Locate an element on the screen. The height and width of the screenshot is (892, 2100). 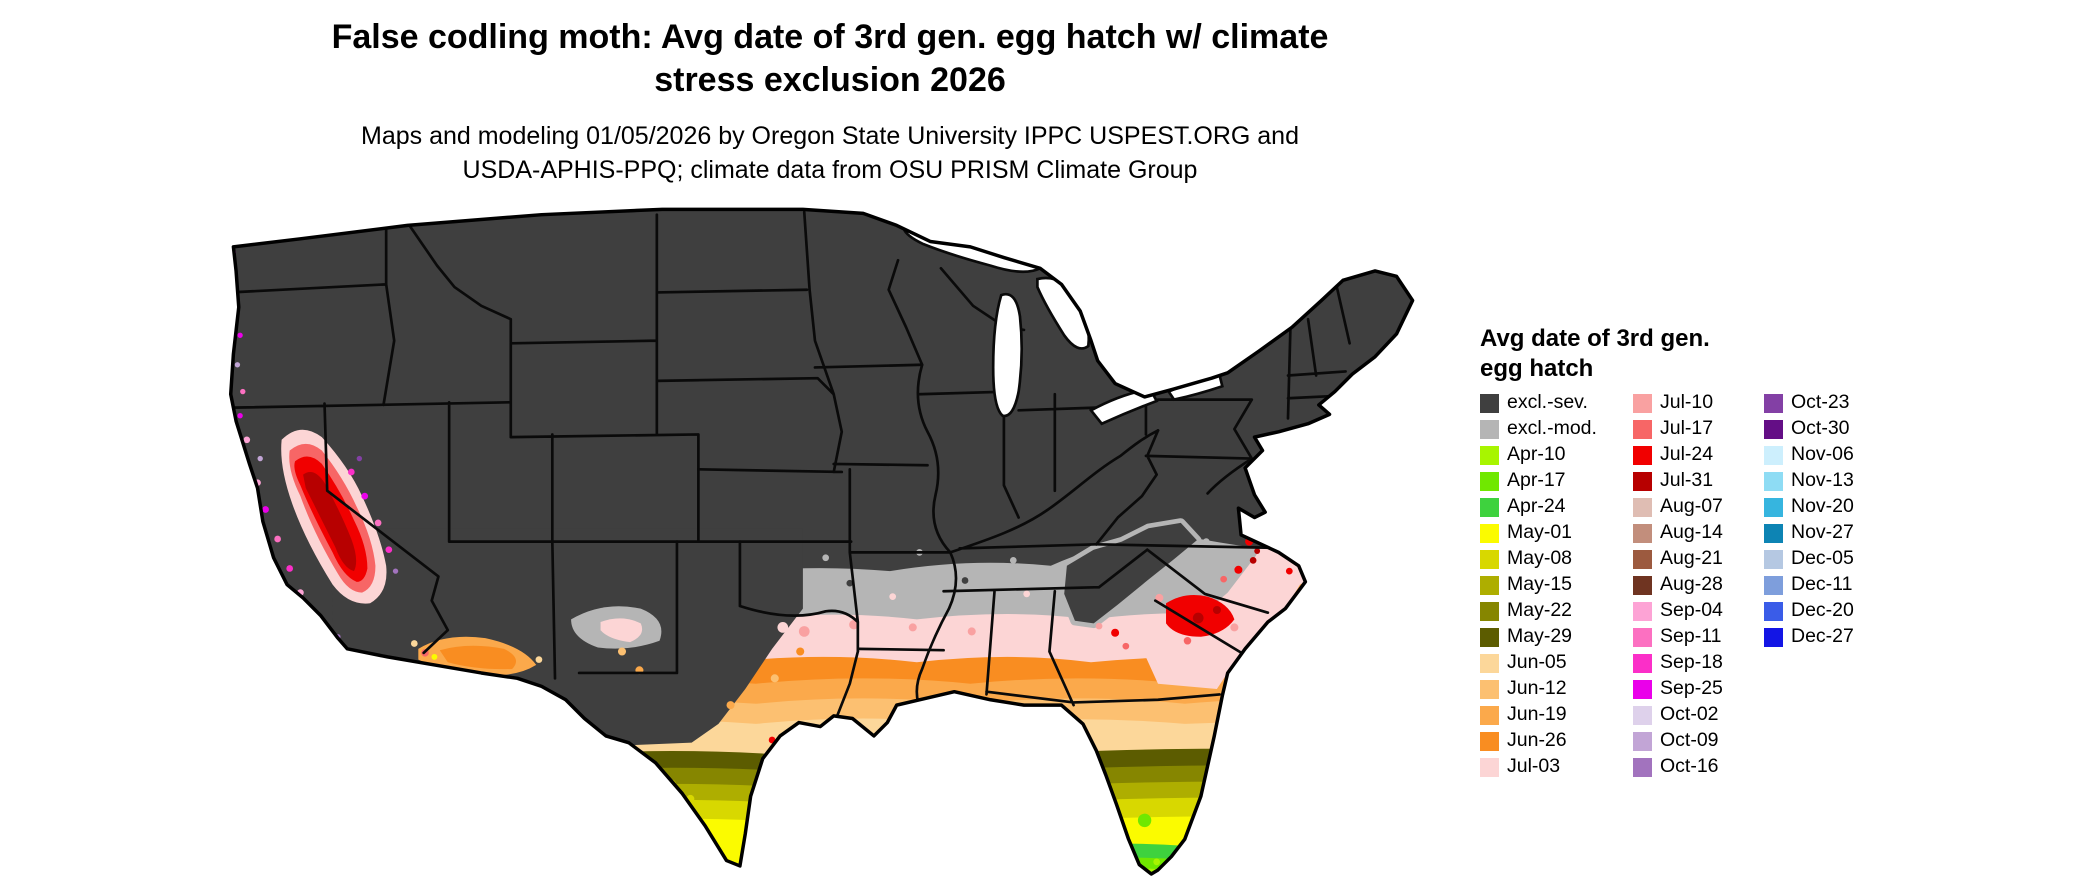
legend-row: Jul-03 is located at coordinates (1556, 767).